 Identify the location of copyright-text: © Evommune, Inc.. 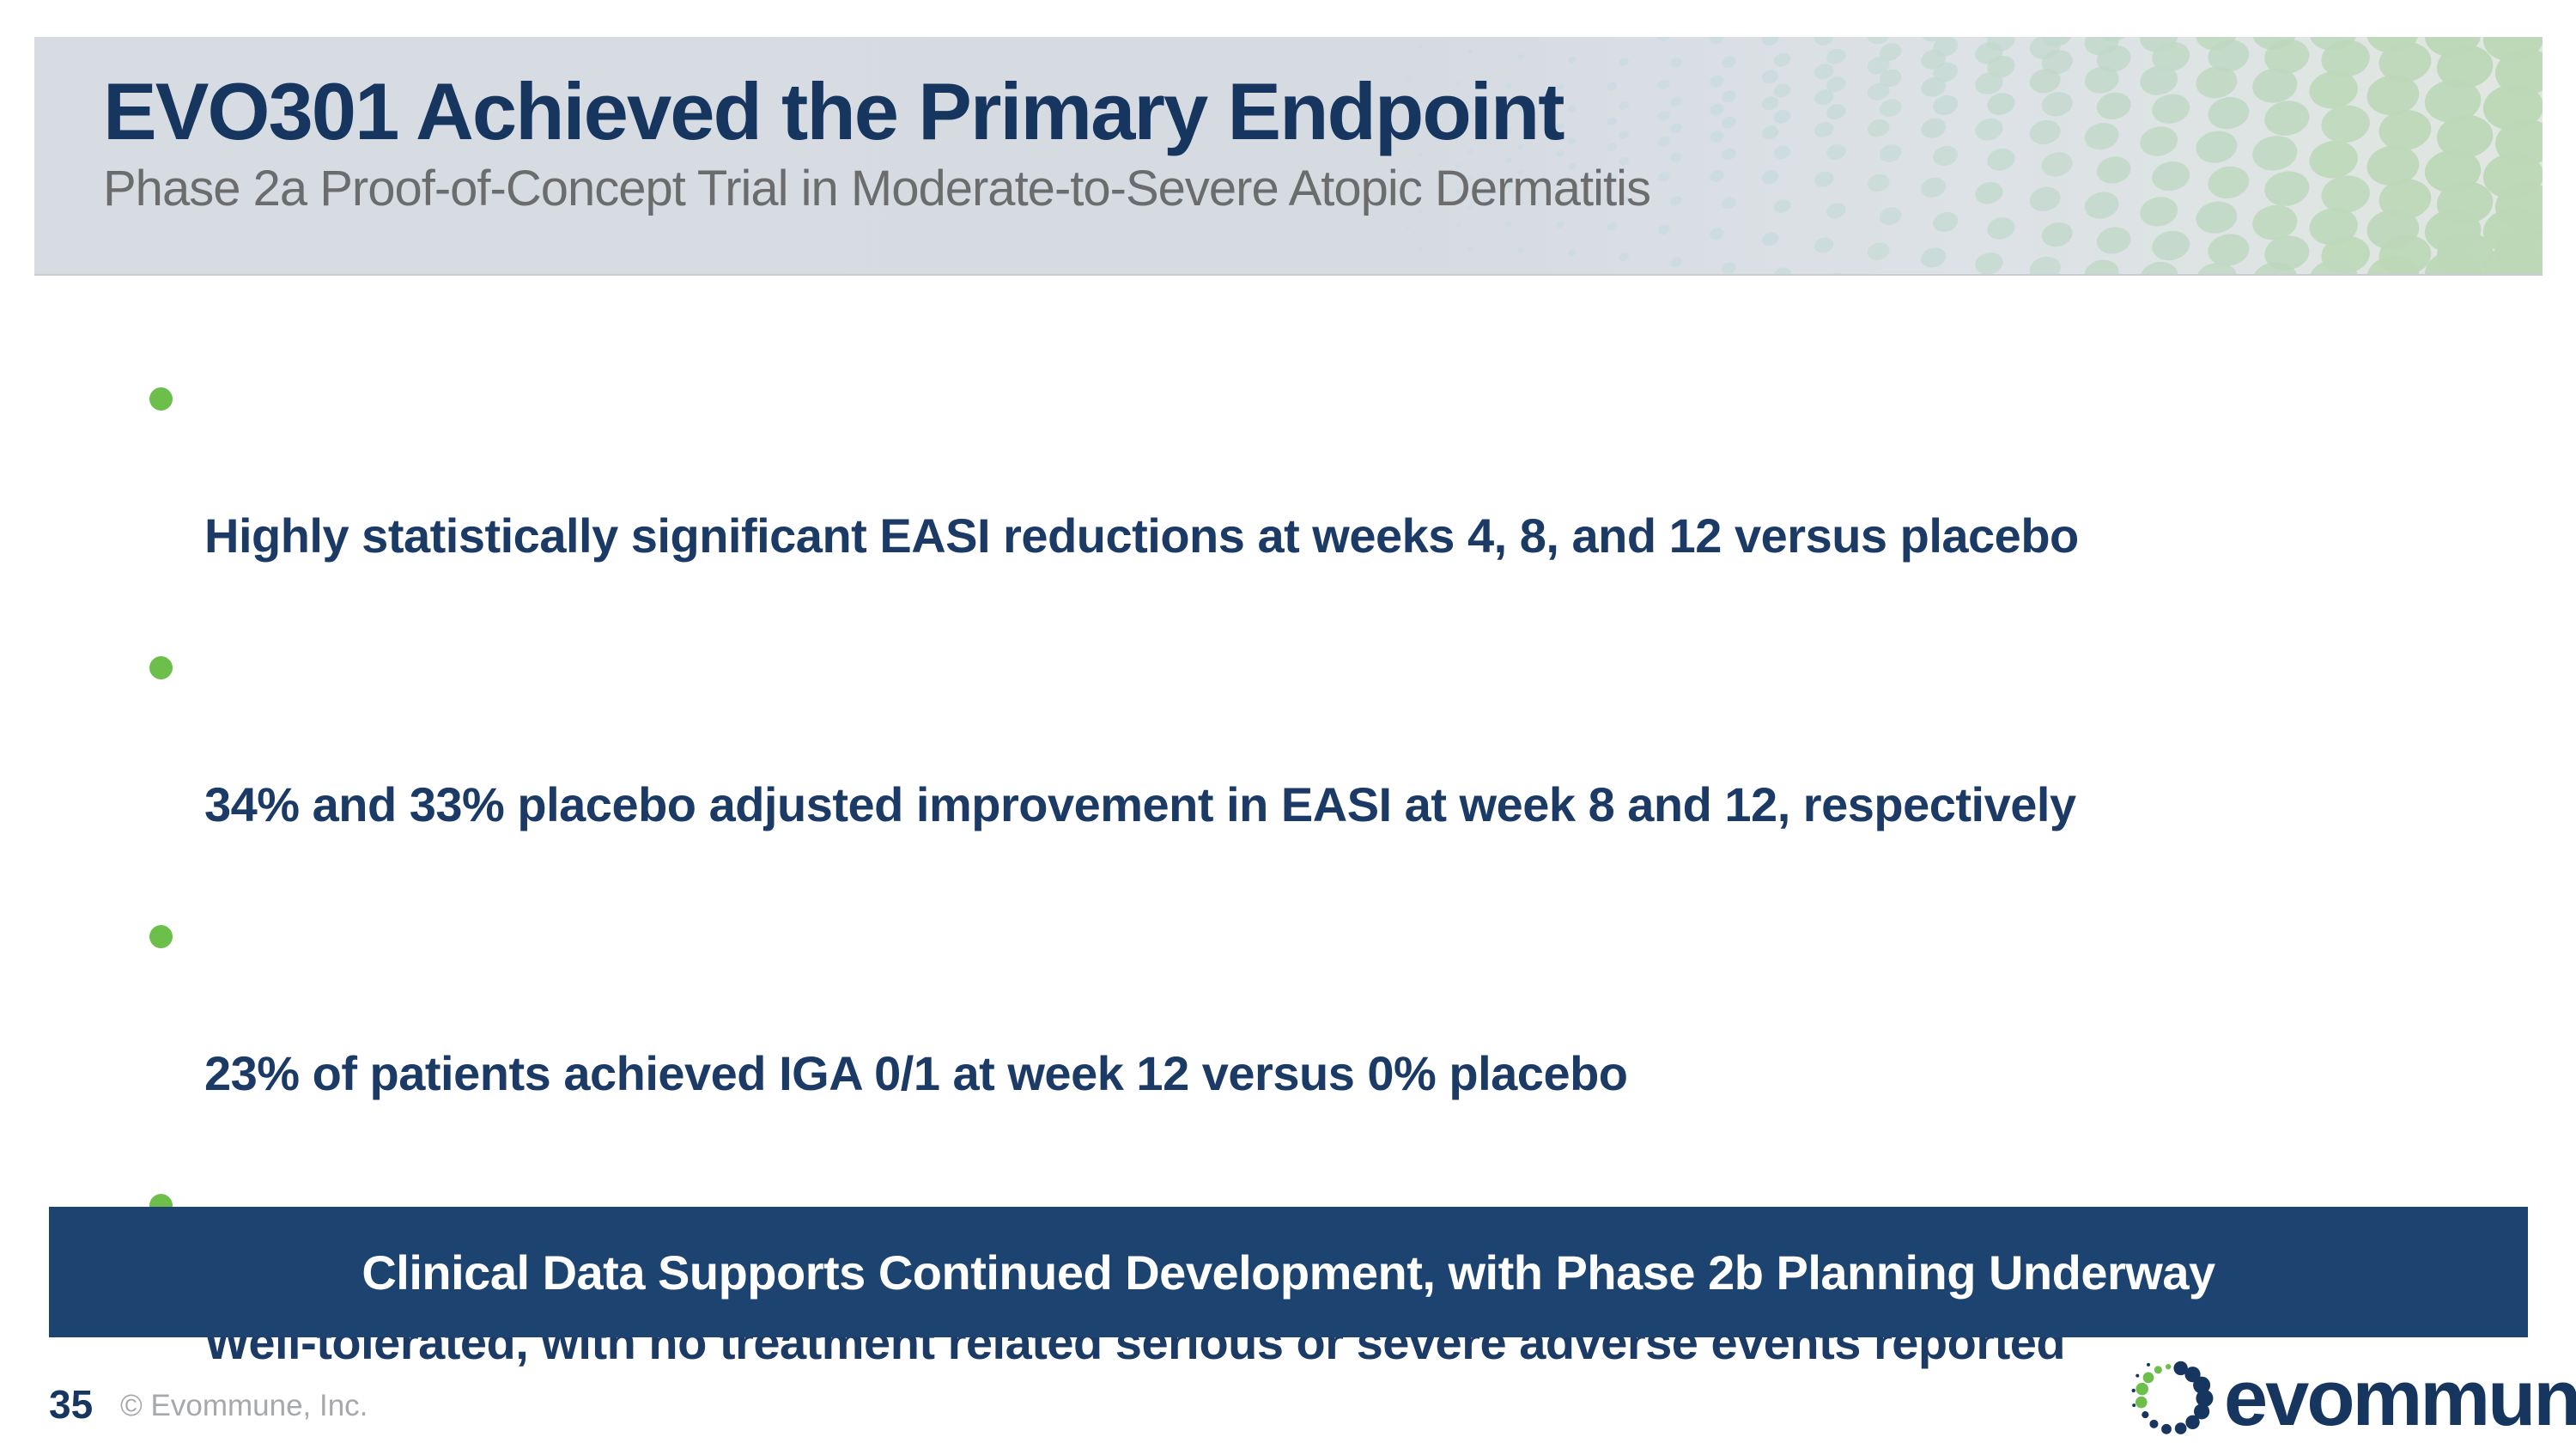
(244, 1405).